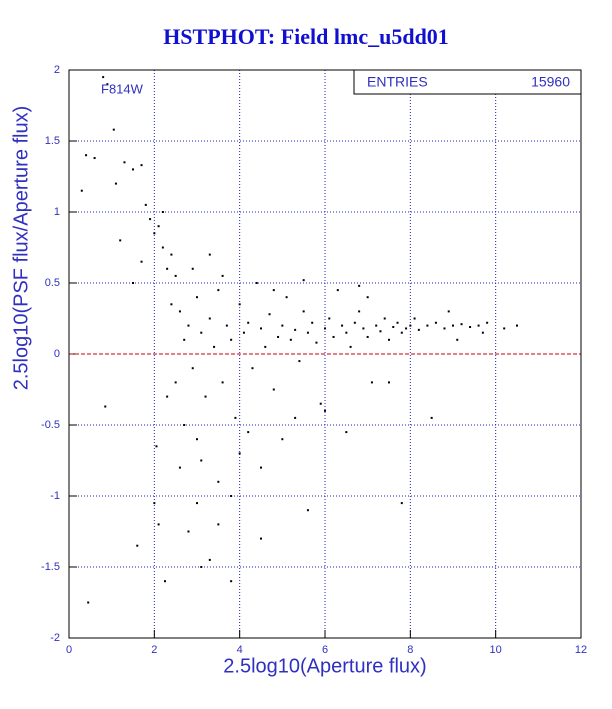  What do you see at coordinates (57, 70) in the screenshot?
I see `y-tick-label: 2` at bounding box center [57, 70].